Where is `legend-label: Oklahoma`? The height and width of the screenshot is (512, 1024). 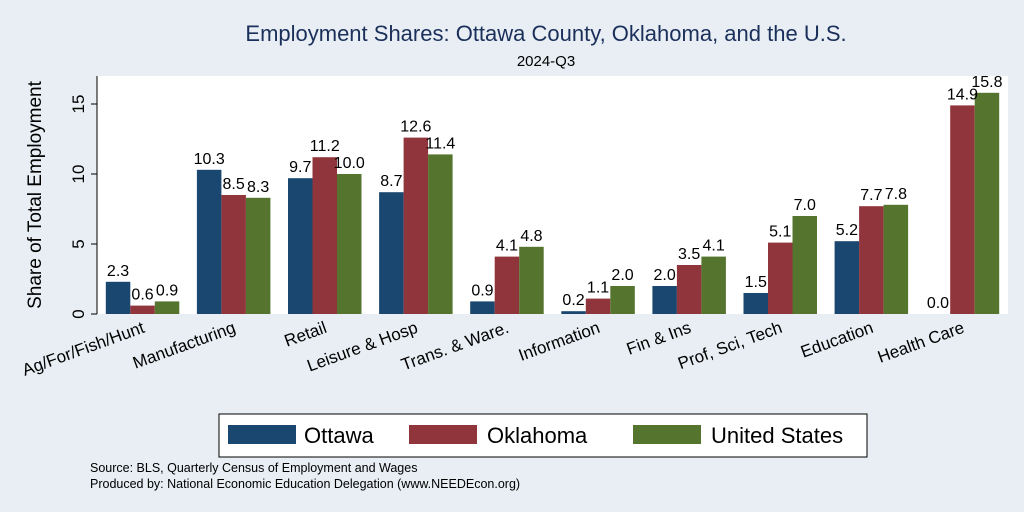 legend-label: Oklahoma is located at coordinates (537, 435).